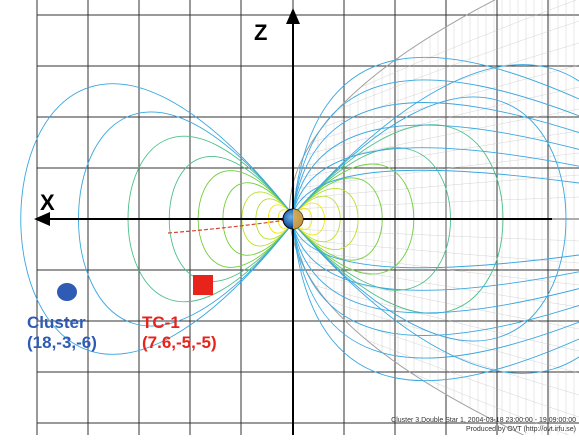  Describe the element at coordinates (56, 322) in the screenshot. I see `cluster-label: Cluster` at that location.